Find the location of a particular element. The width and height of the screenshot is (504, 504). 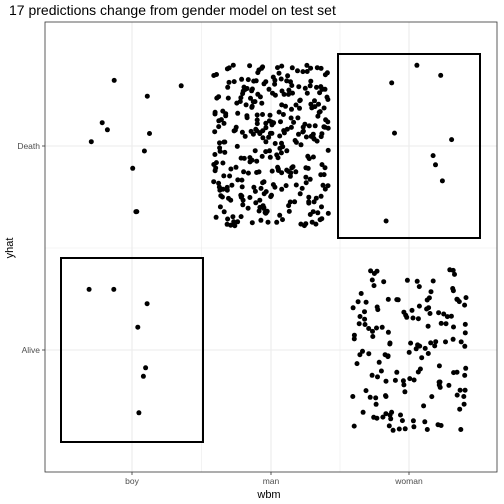

highlight-box-boy-alive is located at coordinates (132, 350).